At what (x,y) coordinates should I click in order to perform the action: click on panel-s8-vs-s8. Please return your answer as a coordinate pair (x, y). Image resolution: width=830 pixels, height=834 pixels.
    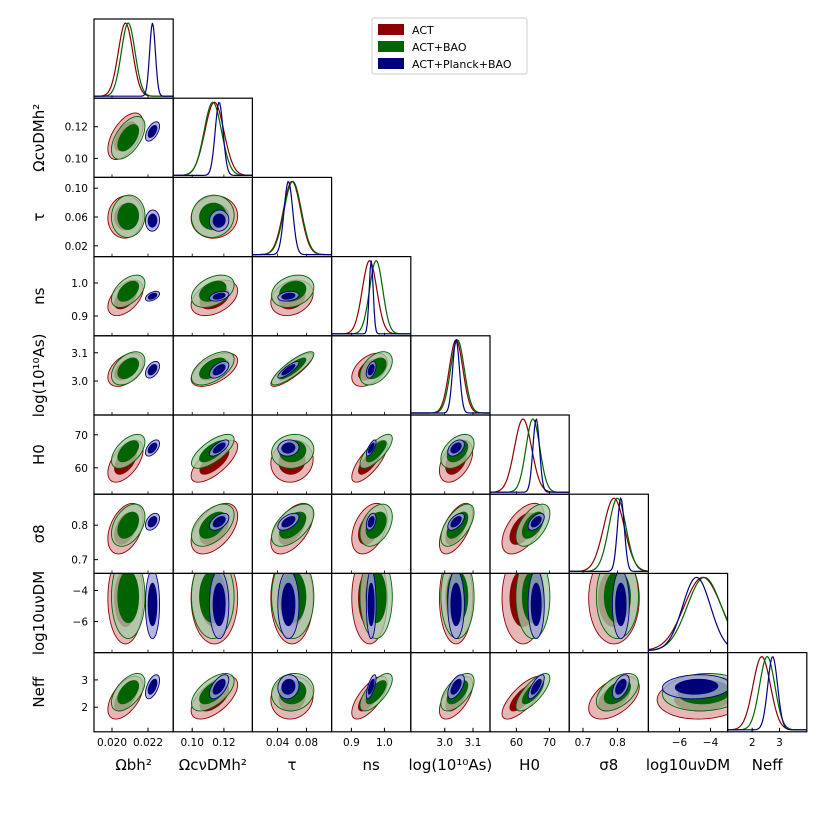
    Looking at the image, I should click on (609, 534).